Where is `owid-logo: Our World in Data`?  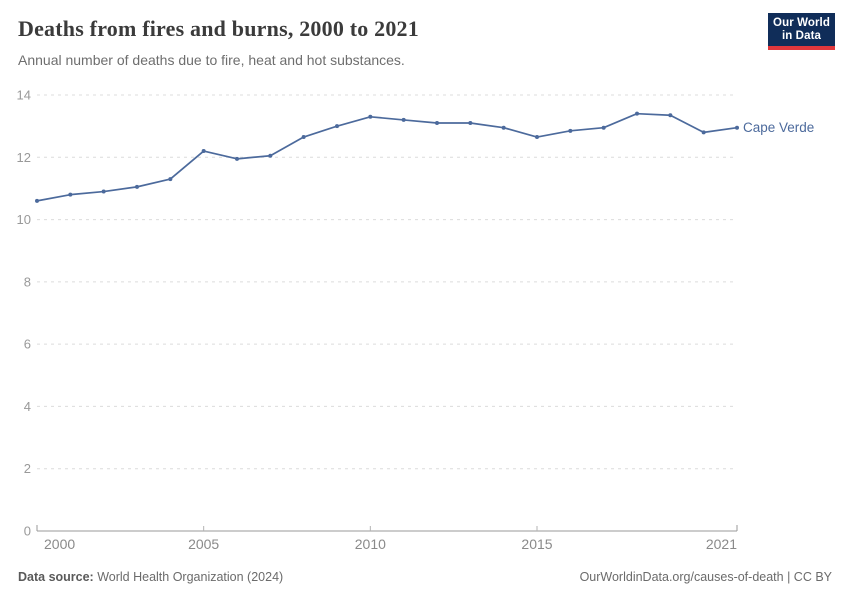
owid-logo: Our World in Data is located at coordinates (801, 31).